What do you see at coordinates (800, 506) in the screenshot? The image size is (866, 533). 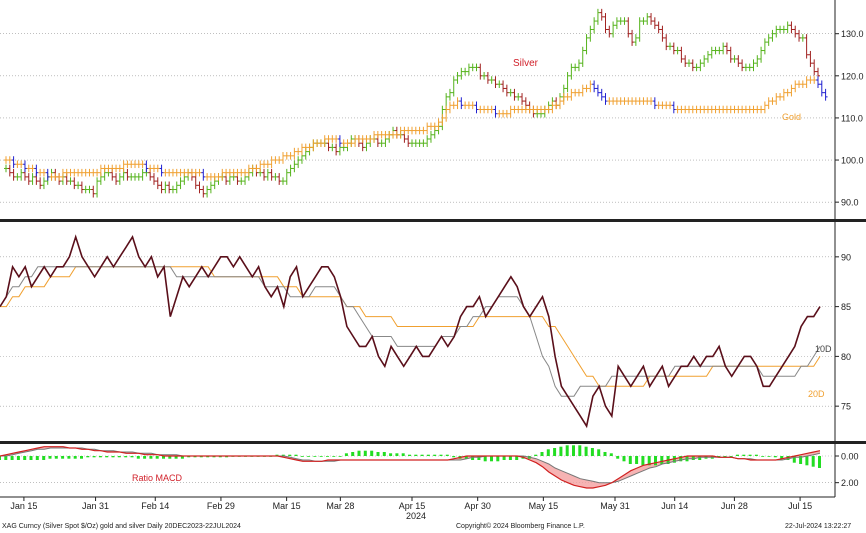 I see `x-axis-label: Jul 15` at bounding box center [800, 506].